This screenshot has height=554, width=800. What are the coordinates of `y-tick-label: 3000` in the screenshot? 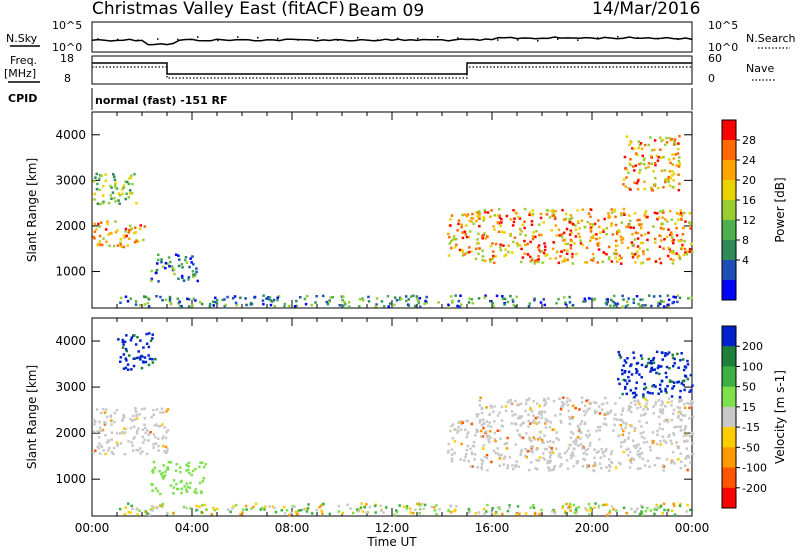 It's located at (70, 180).